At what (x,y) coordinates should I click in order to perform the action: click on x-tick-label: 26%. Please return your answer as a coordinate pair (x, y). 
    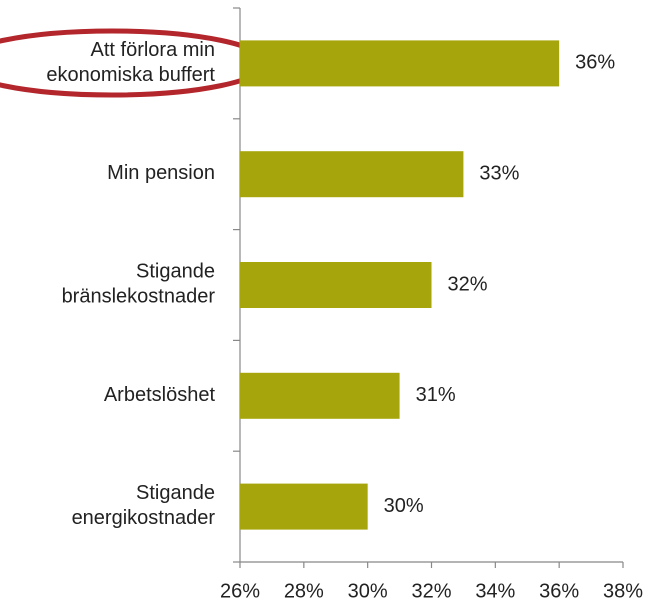
    Looking at the image, I should click on (240, 591).